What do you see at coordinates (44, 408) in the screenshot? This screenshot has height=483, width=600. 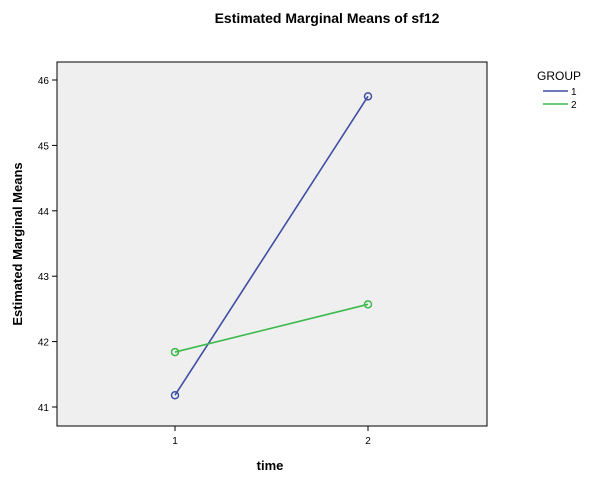 I see `y-tick-label: 41` at bounding box center [44, 408].